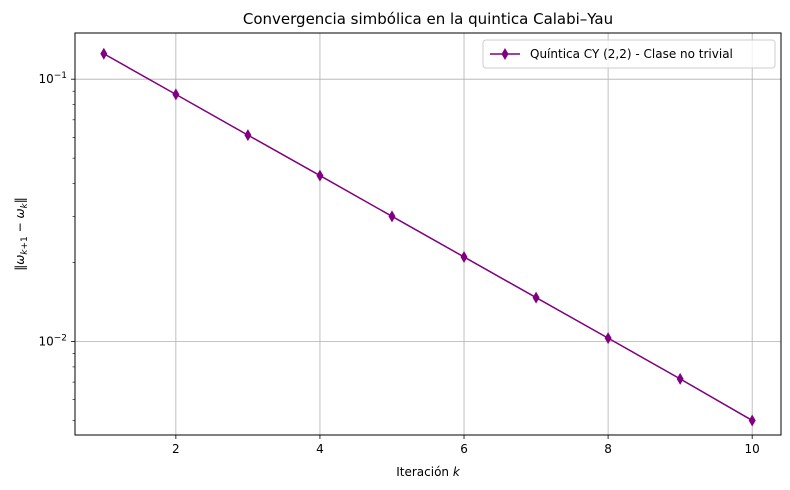  Describe the element at coordinates (320, 449) in the screenshot. I see `x-tick-label: 4` at that location.